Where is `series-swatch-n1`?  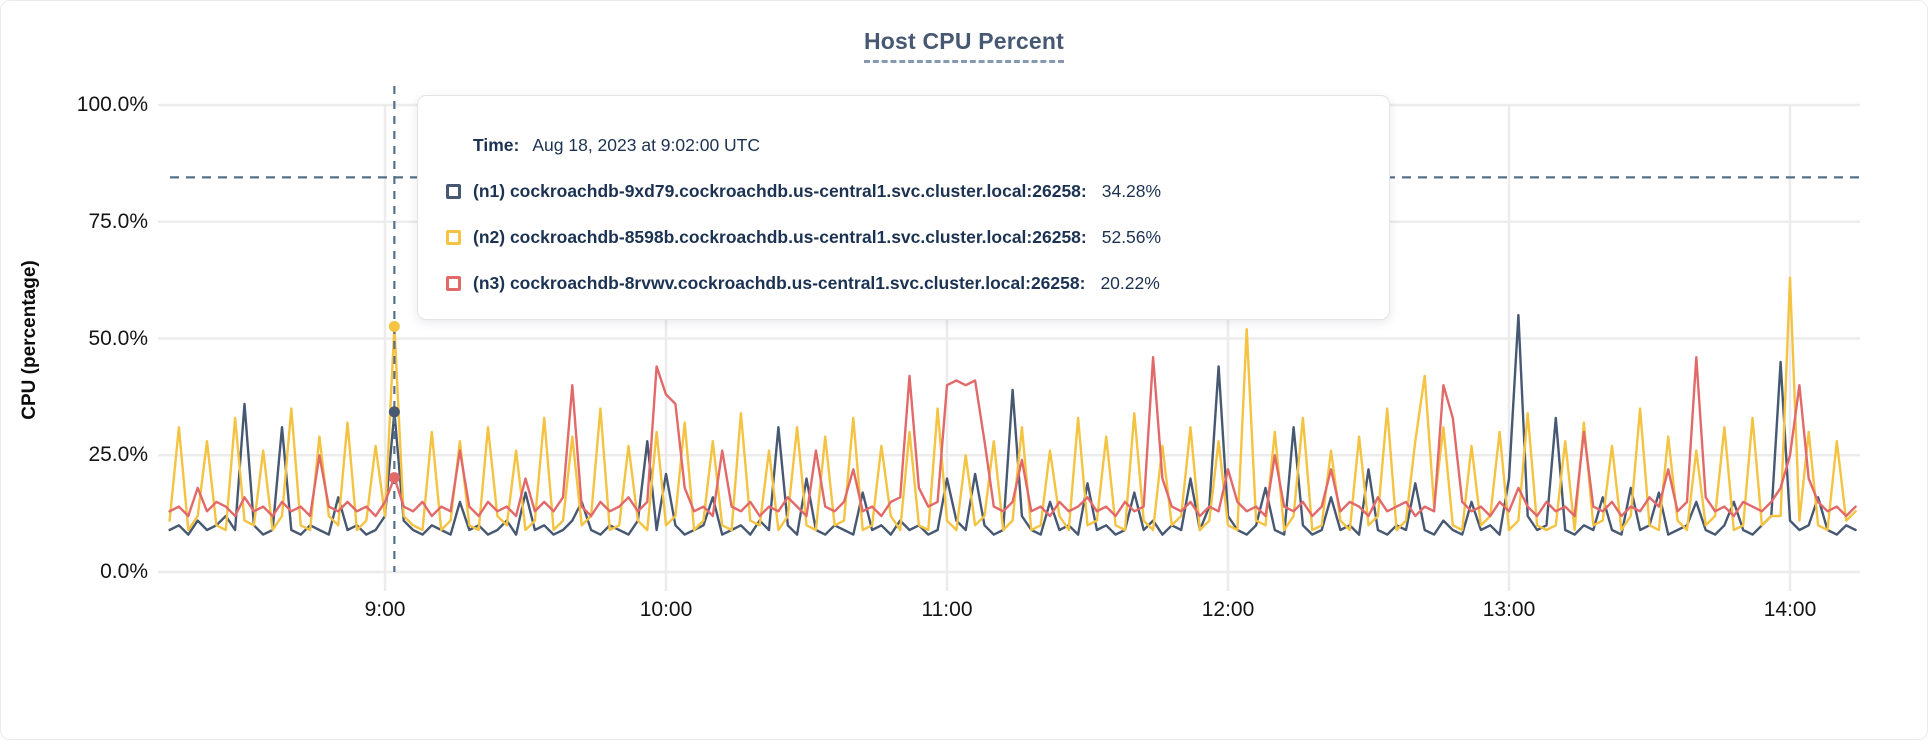
series-swatch-n1 is located at coordinates (453, 191).